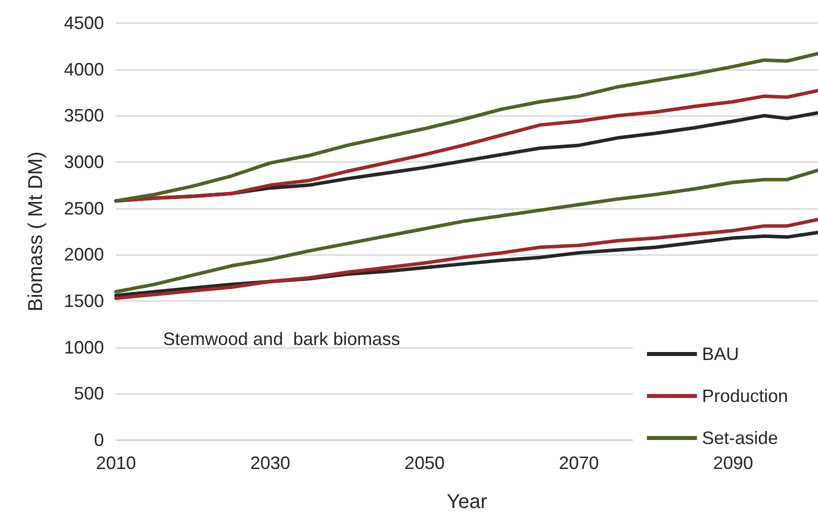 The width and height of the screenshot is (818, 525). Describe the element at coordinates (36, 232) in the screenshot. I see `y-axis-title: Biomass ( Mt DM)` at that location.